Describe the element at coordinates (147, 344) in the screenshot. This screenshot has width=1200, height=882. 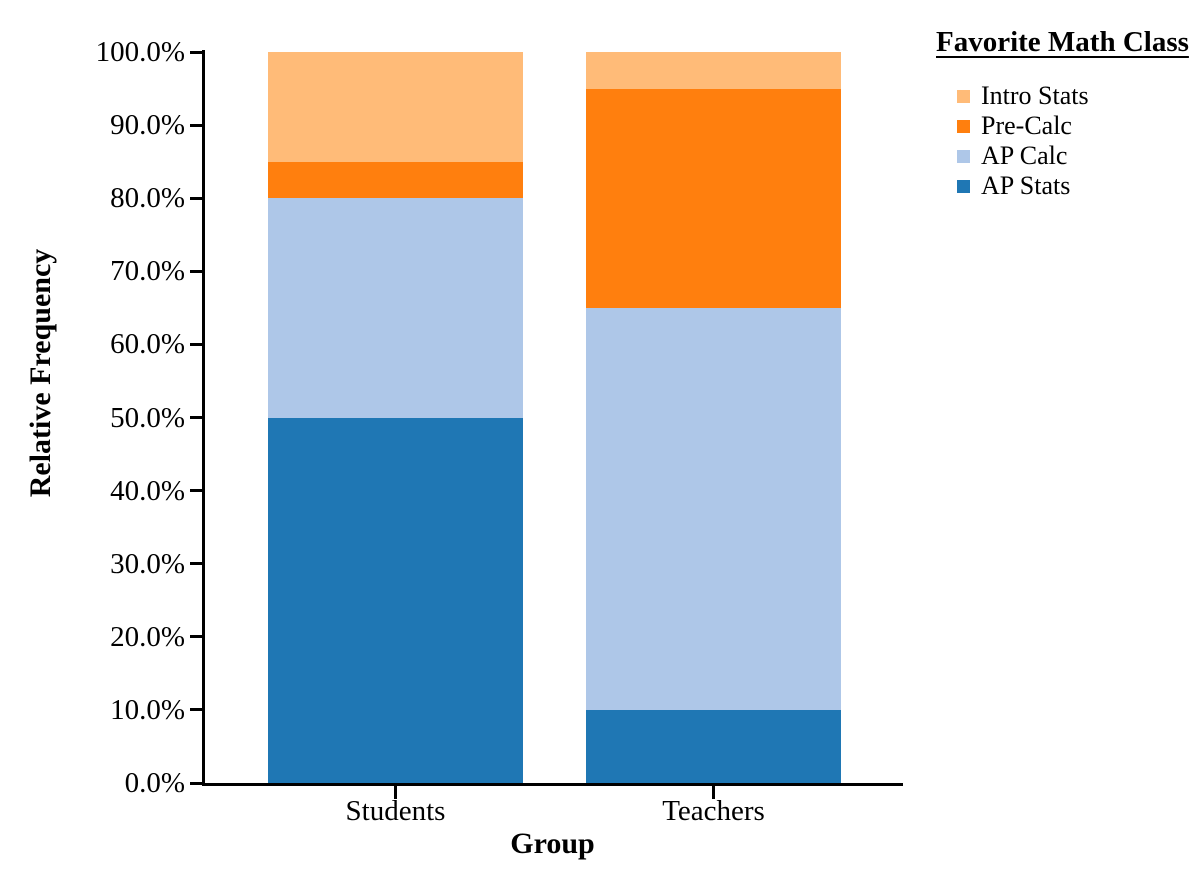
I see `y-tick-label: 60.0%` at that location.